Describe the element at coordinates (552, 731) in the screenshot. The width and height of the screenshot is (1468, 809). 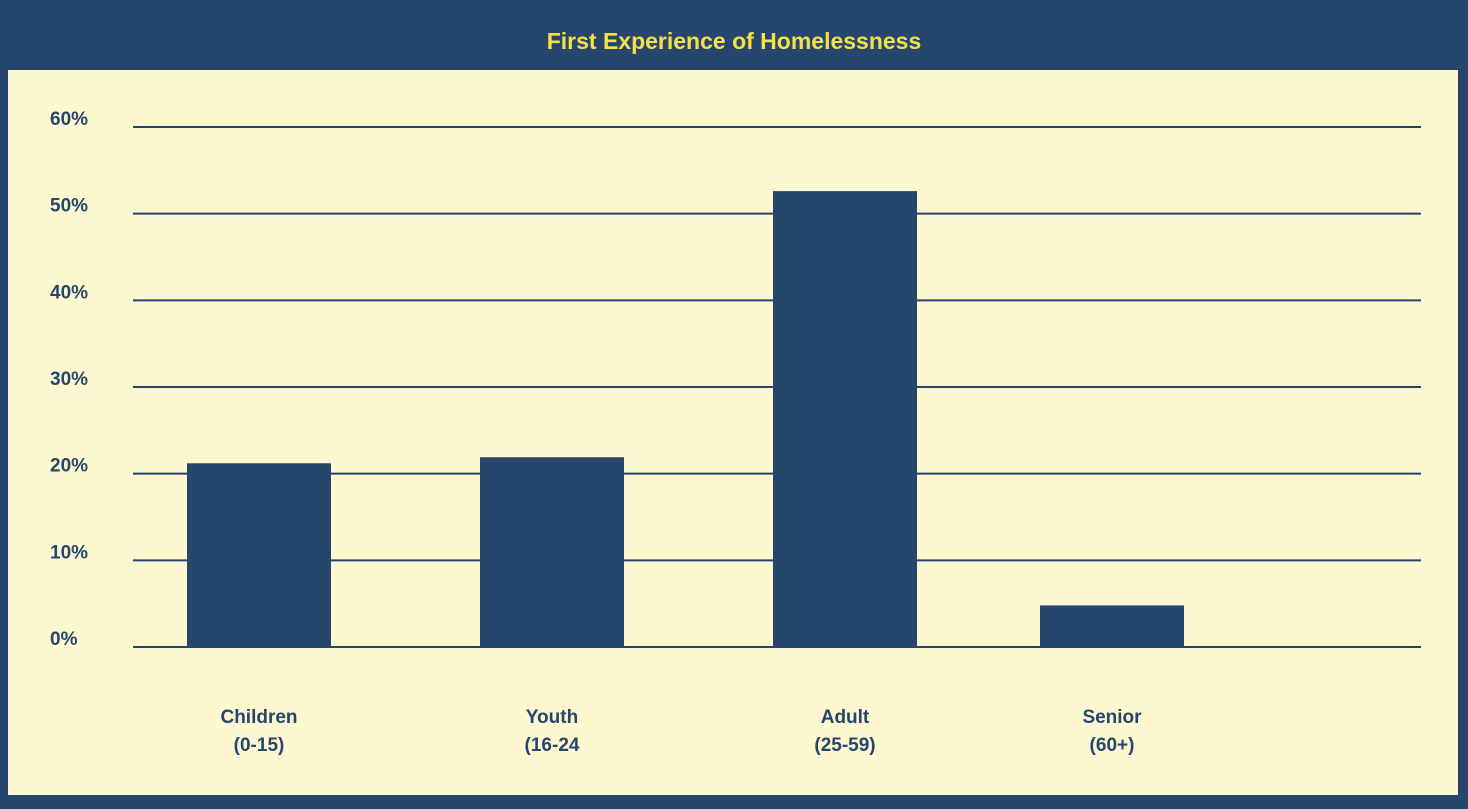
I see `x-tick-label: Youth (16-24` at that location.